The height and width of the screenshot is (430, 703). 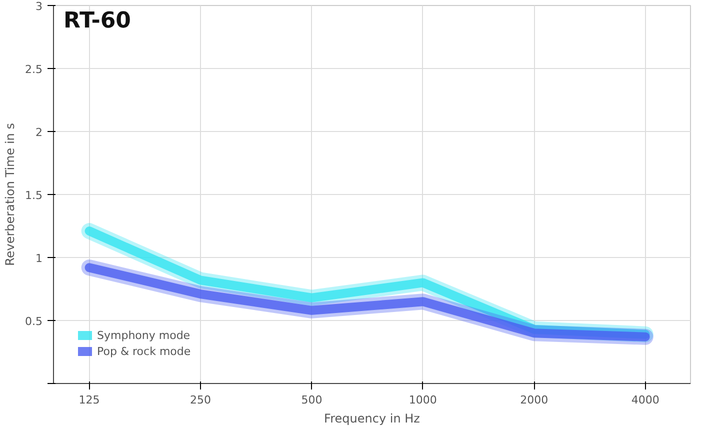 What do you see at coordinates (645, 400) in the screenshot?
I see `x-tick-label: 4000` at bounding box center [645, 400].